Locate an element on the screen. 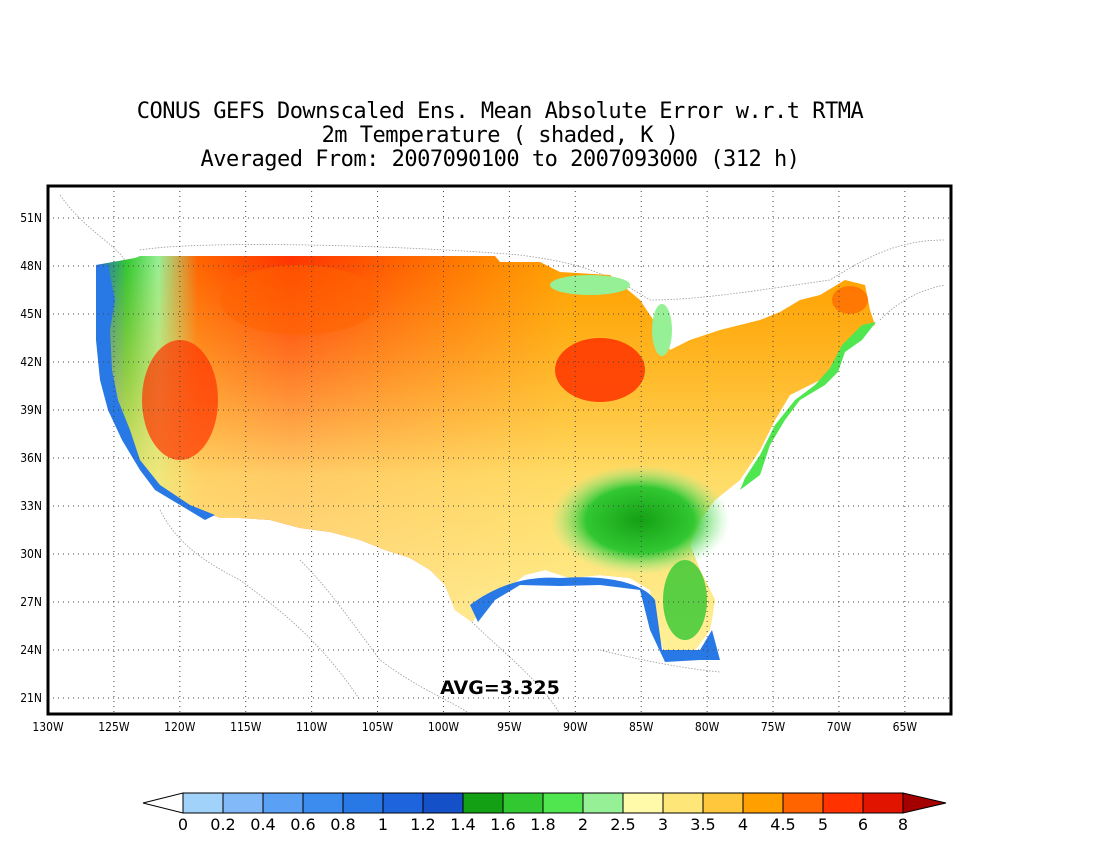 This screenshot has width=1100, height=850. lat-tick-label: 30N is located at coordinates (31, 554).